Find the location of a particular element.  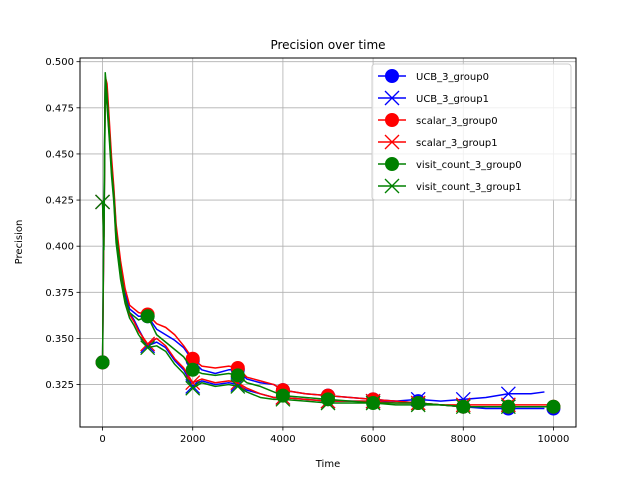

legend-entry-ucb-3-group0: UCB_3_group0 is located at coordinates (433, 76).